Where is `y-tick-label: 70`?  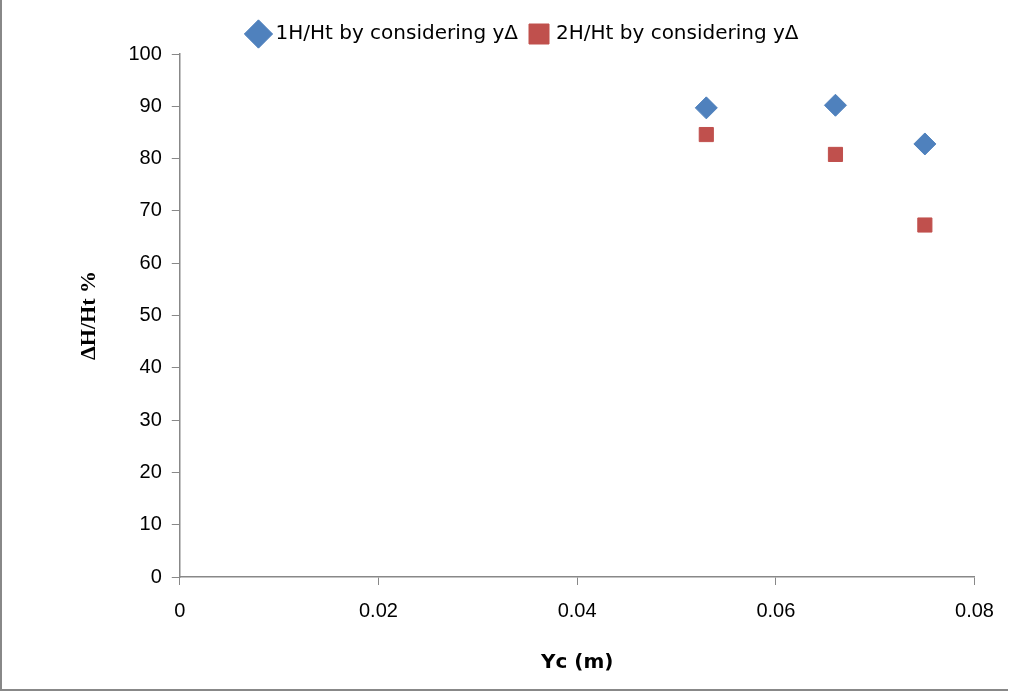 y-tick-label: 70 is located at coordinates (150, 209).